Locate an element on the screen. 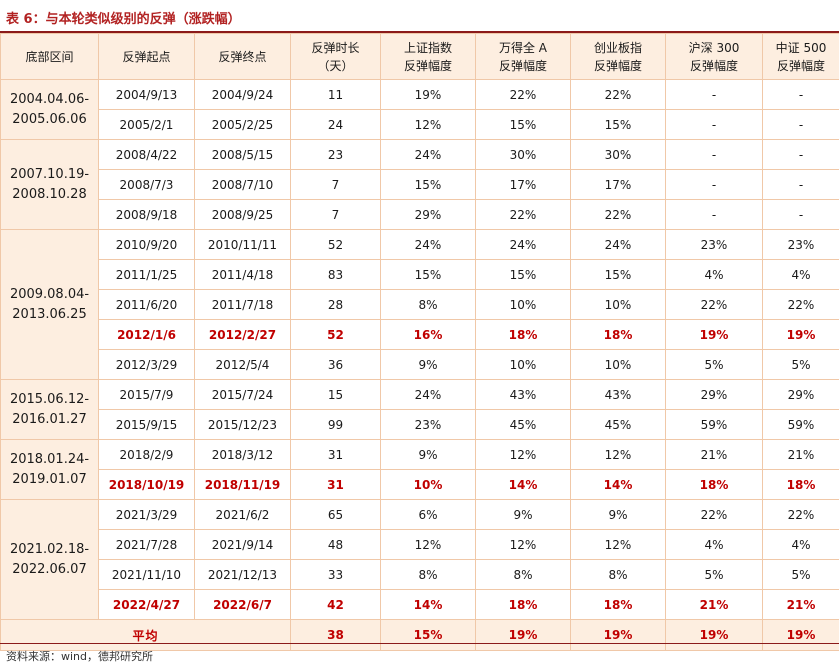  data-cell: 24% is located at coordinates (428, 244).